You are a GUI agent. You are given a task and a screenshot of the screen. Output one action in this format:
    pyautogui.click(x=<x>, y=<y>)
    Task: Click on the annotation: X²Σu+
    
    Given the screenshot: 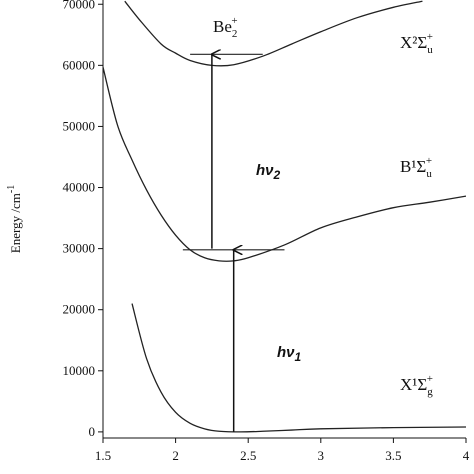 What is the action you would take?
    pyautogui.click(x=416, y=43)
    